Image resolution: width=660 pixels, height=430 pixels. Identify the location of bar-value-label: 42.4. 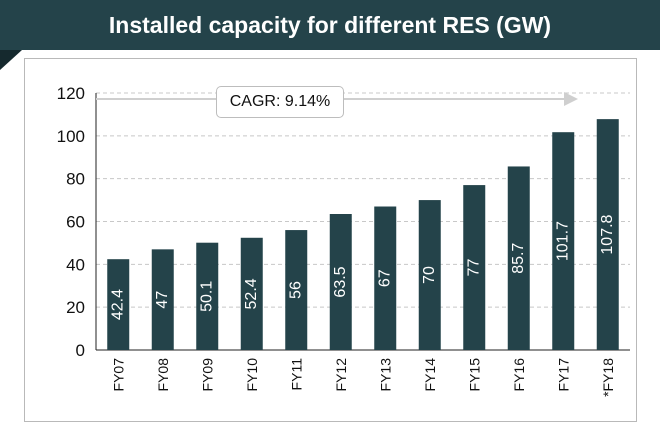
(118, 304).